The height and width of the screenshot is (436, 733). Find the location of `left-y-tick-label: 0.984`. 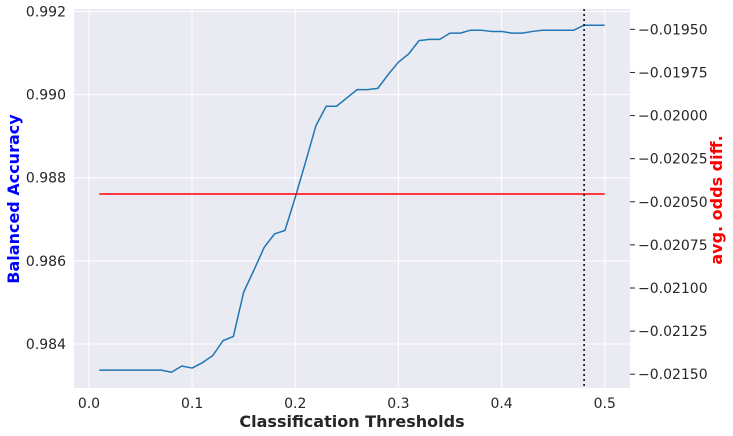

left-y-tick-label: 0.984 is located at coordinates (46, 345).